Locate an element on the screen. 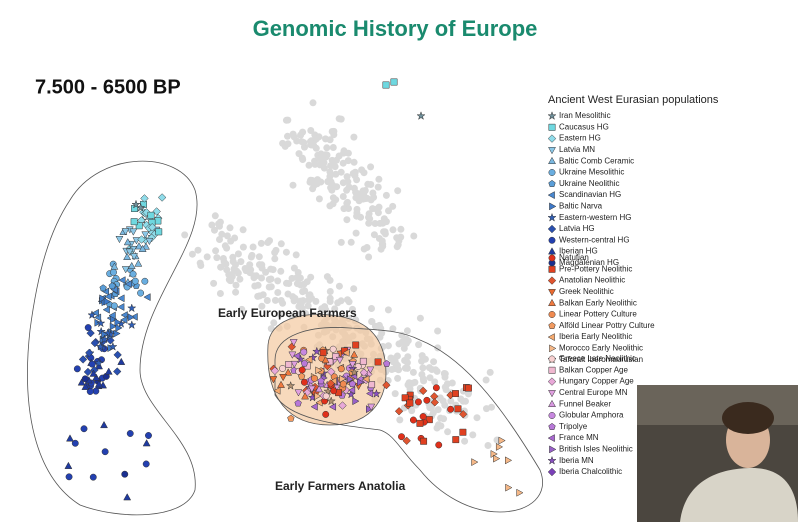 The image size is (798, 522). annotation: Early European Farmers is located at coordinates (287, 313).